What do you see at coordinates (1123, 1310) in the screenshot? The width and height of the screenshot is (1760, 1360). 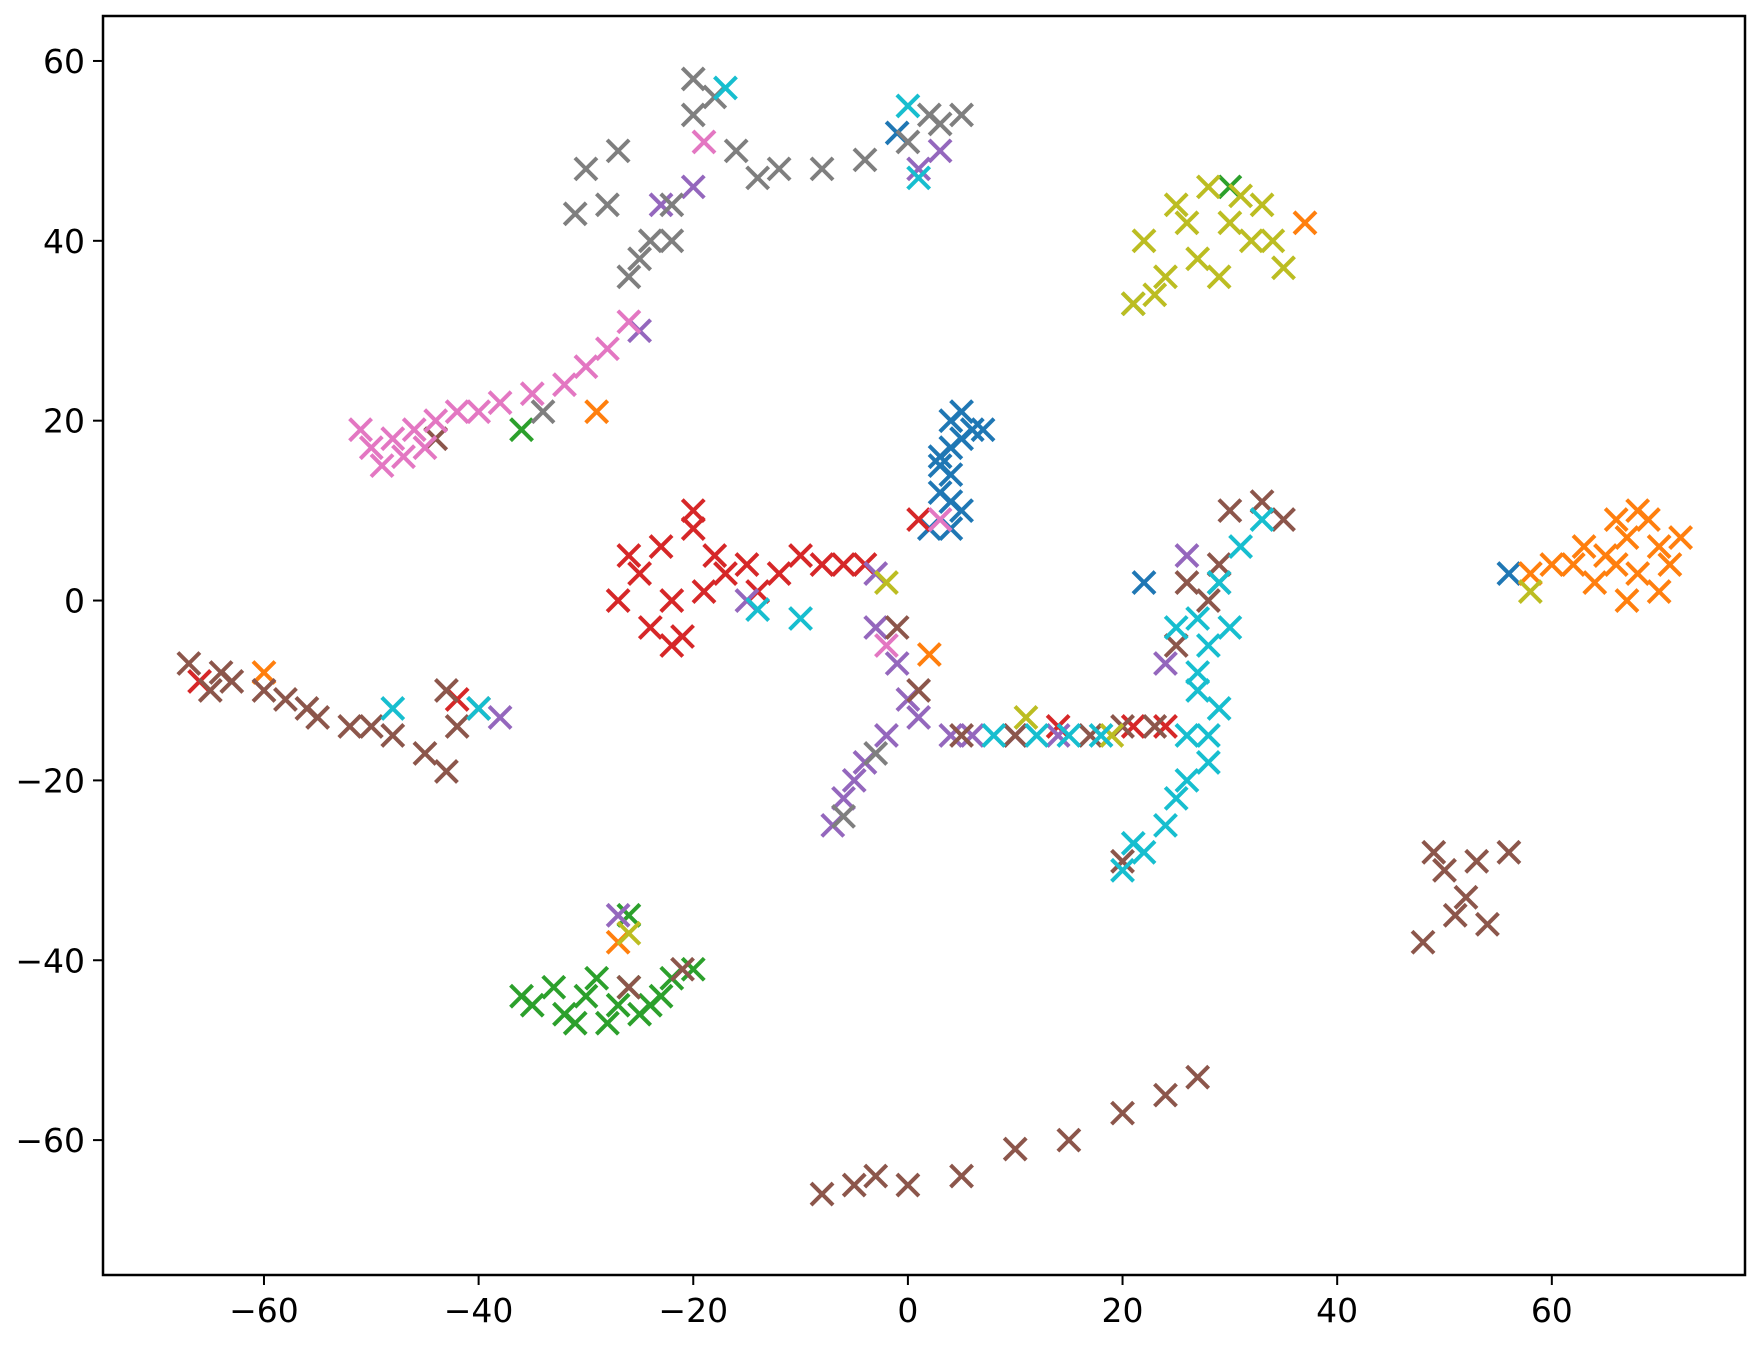 I see `x-tick-label: 20` at bounding box center [1123, 1310].